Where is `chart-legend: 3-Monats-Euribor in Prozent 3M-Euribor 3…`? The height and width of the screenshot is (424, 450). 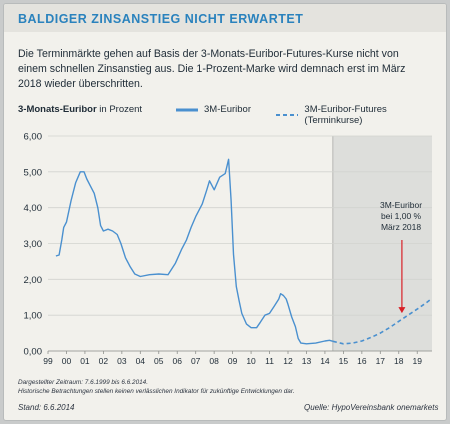 chart-legend: 3-Monats-Euribor in Prozent 3M-Euribor 3… is located at coordinates (228, 115).